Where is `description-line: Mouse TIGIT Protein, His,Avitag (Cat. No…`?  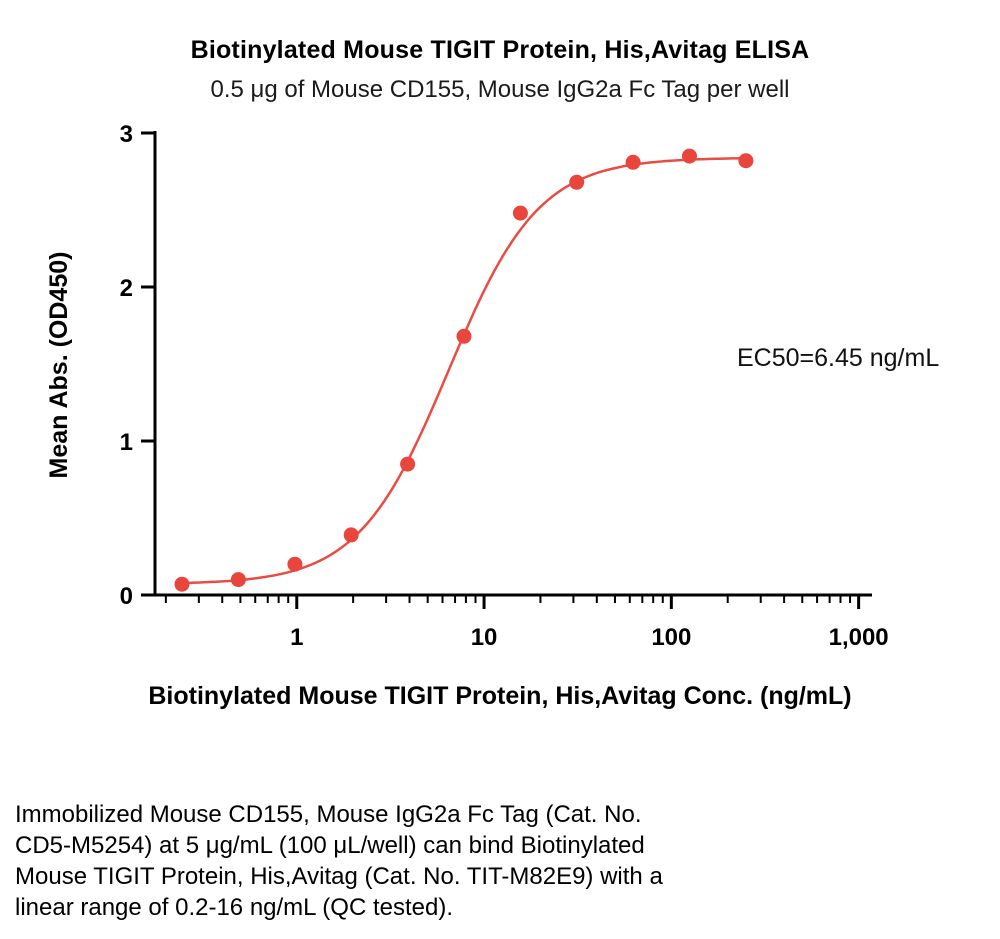 description-line: Mouse TIGIT Protein, His,Avitag (Cat. No… is located at coordinates (339, 876).